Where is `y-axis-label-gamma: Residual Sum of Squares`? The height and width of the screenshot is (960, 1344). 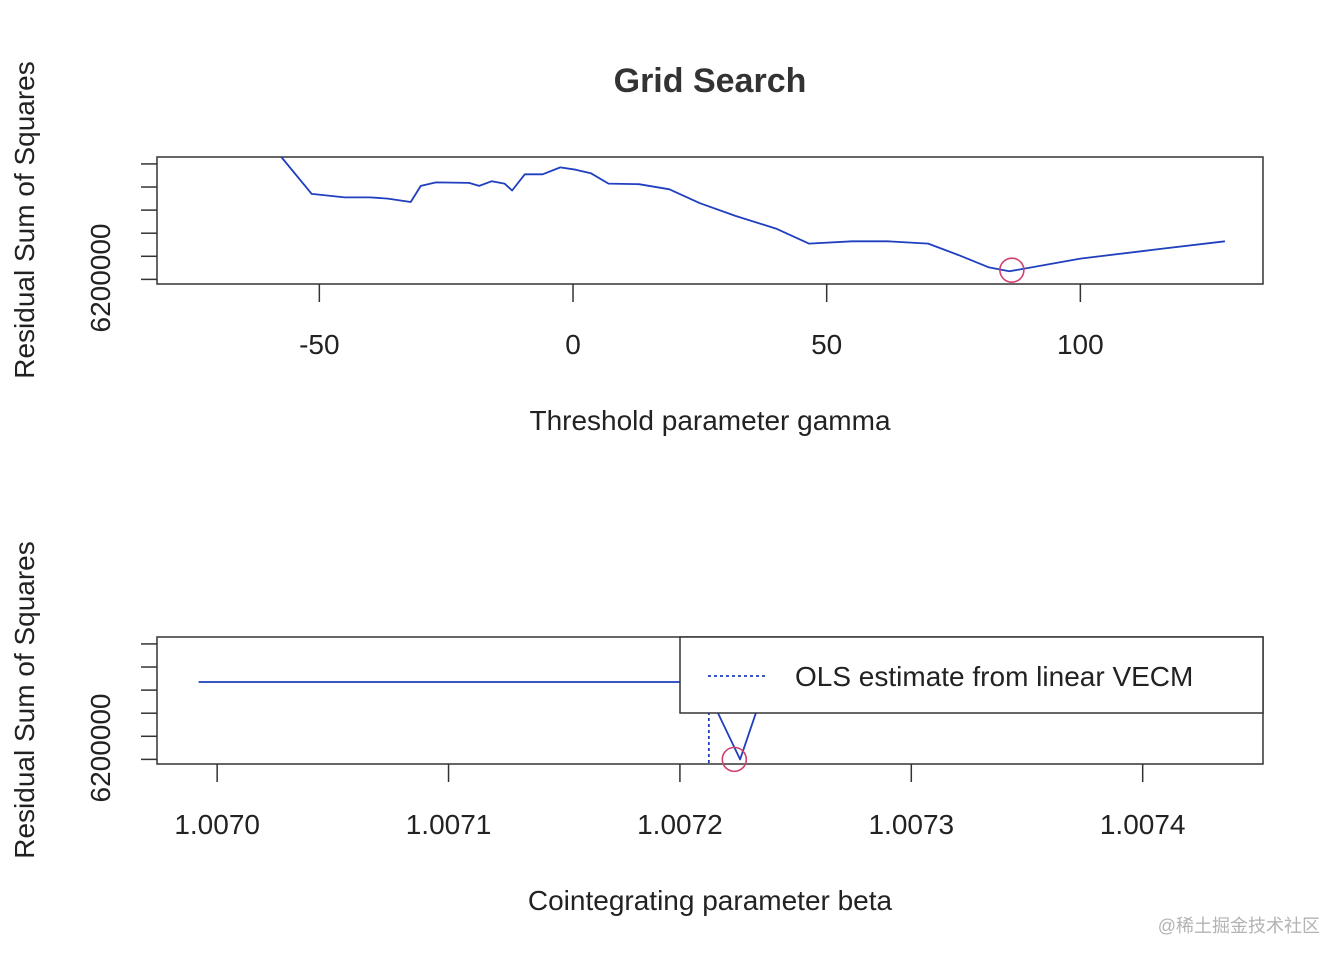 y-axis-label-gamma: Residual Sum of Squares is located at coordinates (24, 220).